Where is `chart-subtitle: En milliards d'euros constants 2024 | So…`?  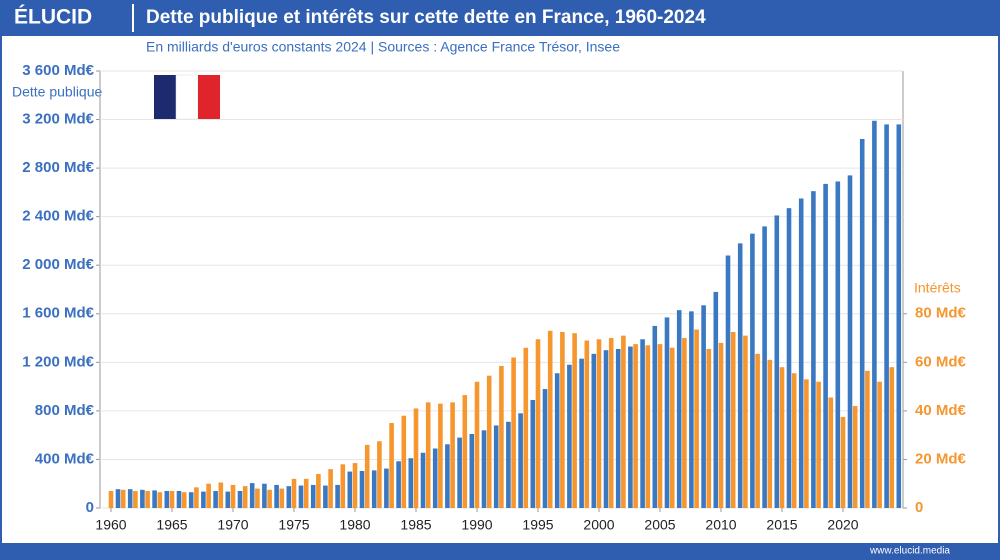
chart-subtitle: En milliards d'euros constants 2024 | So… is located at coordinates (383, 47).